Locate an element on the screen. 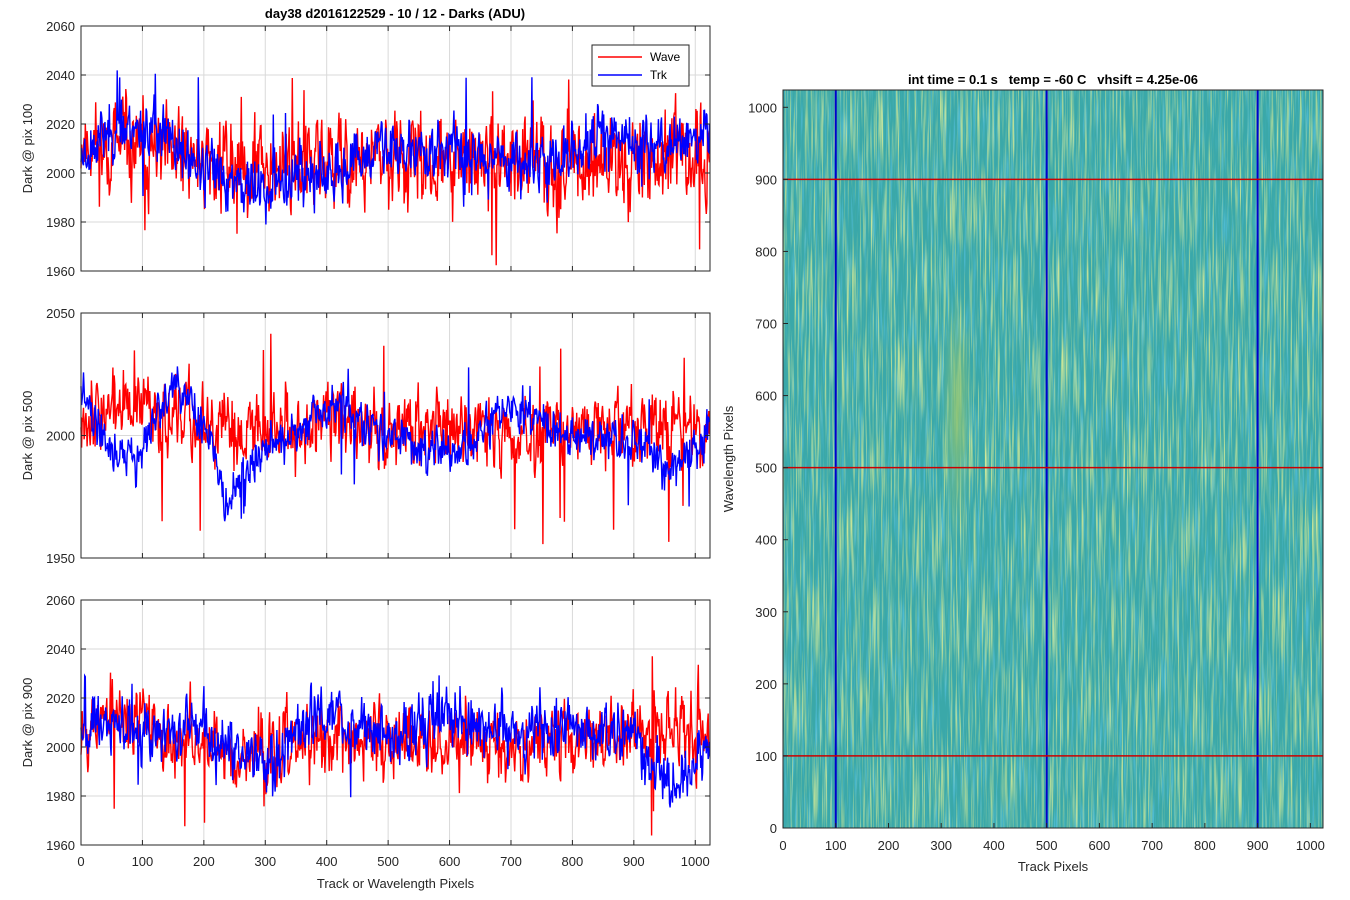 Image resolution: width=1350 pixels, height=900 pixels. y-axis-label: Dark @ pix 100 is located at coordinates (27, 149).